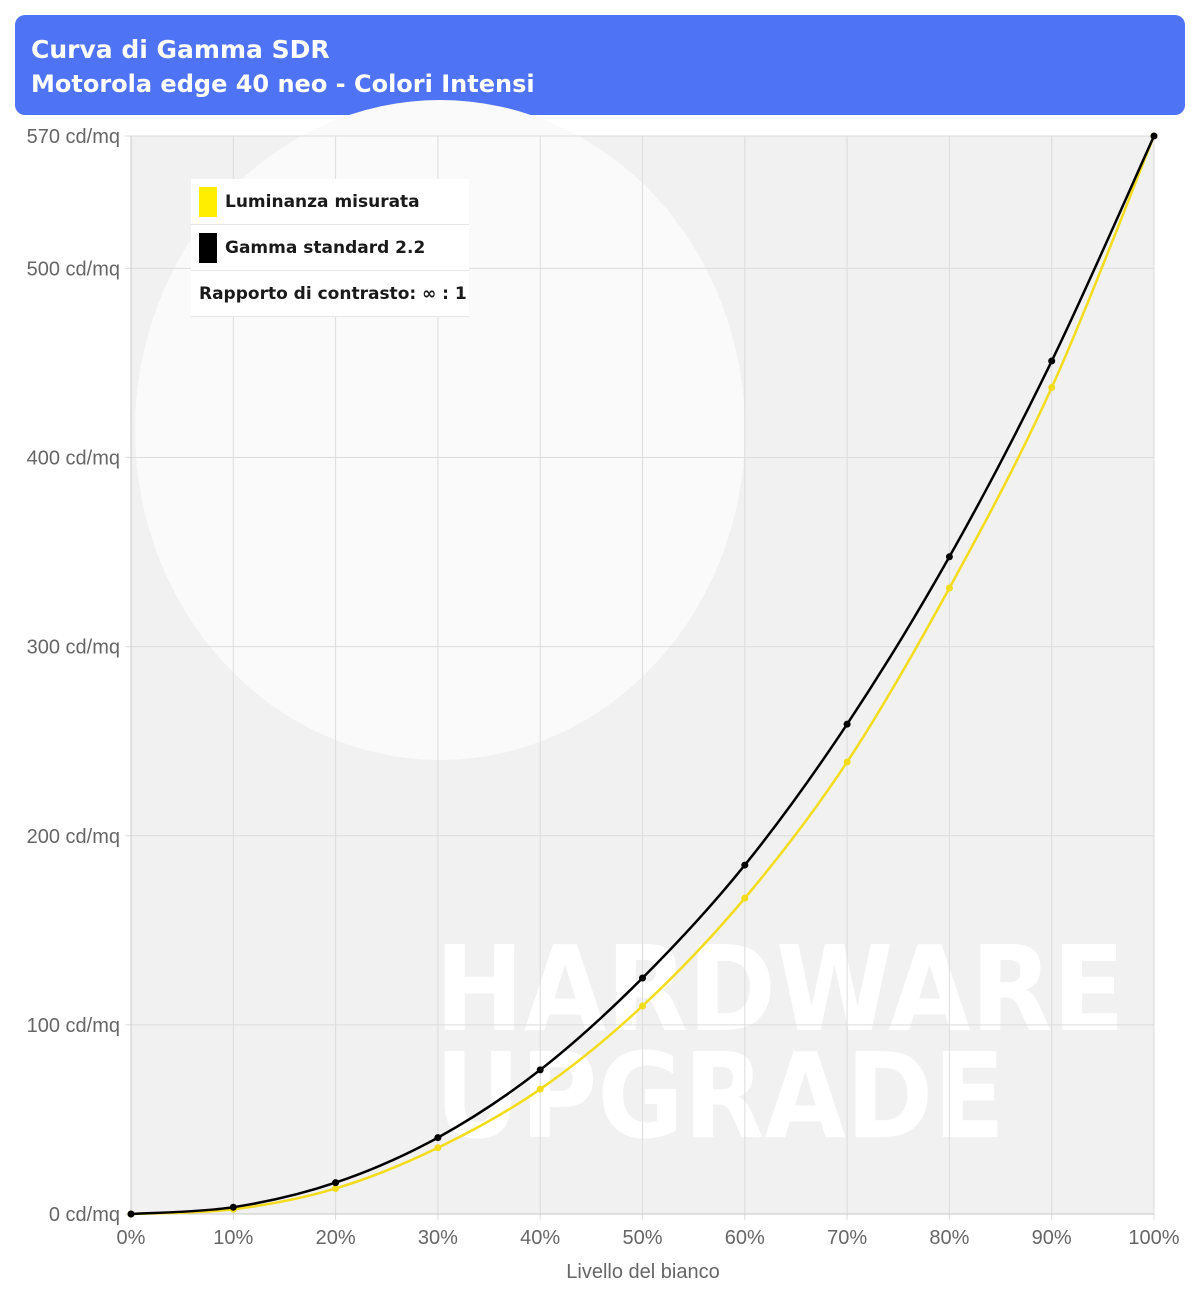 The height and width of the screenshot is (1303, 1200). Describe the element at coordinates (180, 49) in the screenshot. I see `chart-title: Curva di Gamma SDR` at that location.